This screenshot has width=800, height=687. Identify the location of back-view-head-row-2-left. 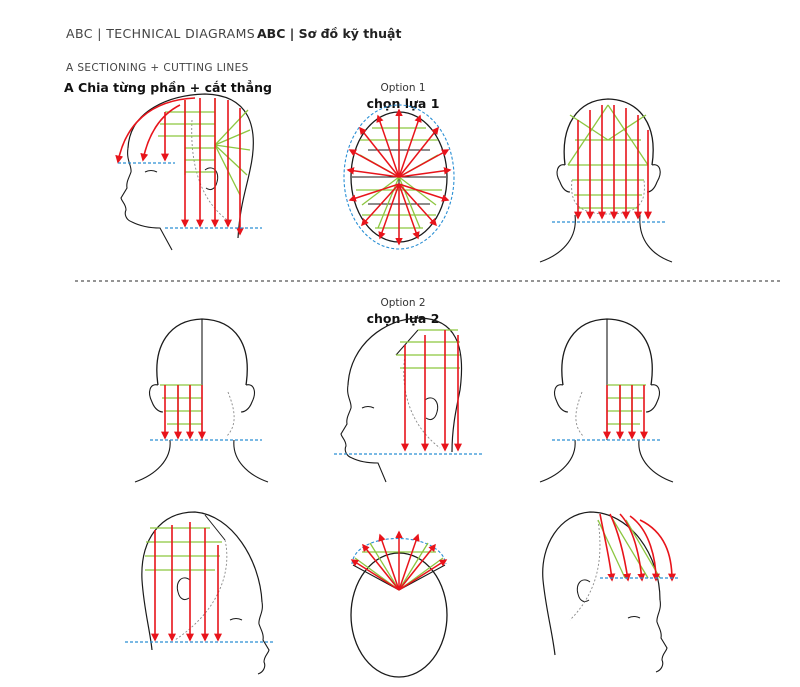
(201, 400).